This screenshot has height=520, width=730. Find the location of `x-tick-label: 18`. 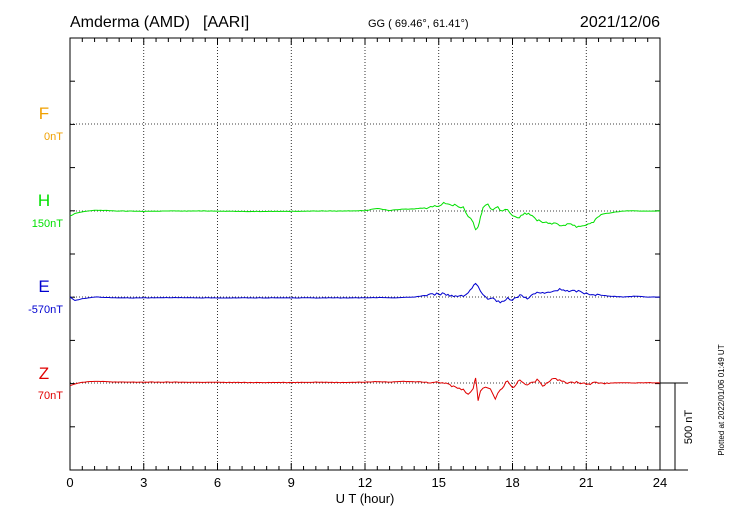

x-tick-label: 18 is located at coordinates (512, 482).